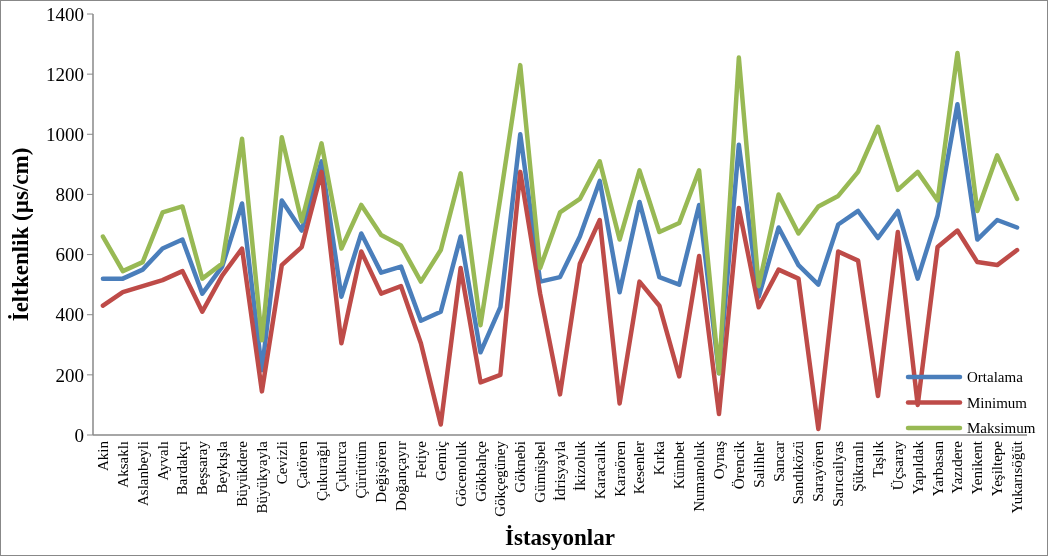 The width and height of the screenshot is (1048, 556). Describe the element at coordinates (1017, 477) in the screenshot. I see `x-tick-label: Yukarısöğüt` at that location.